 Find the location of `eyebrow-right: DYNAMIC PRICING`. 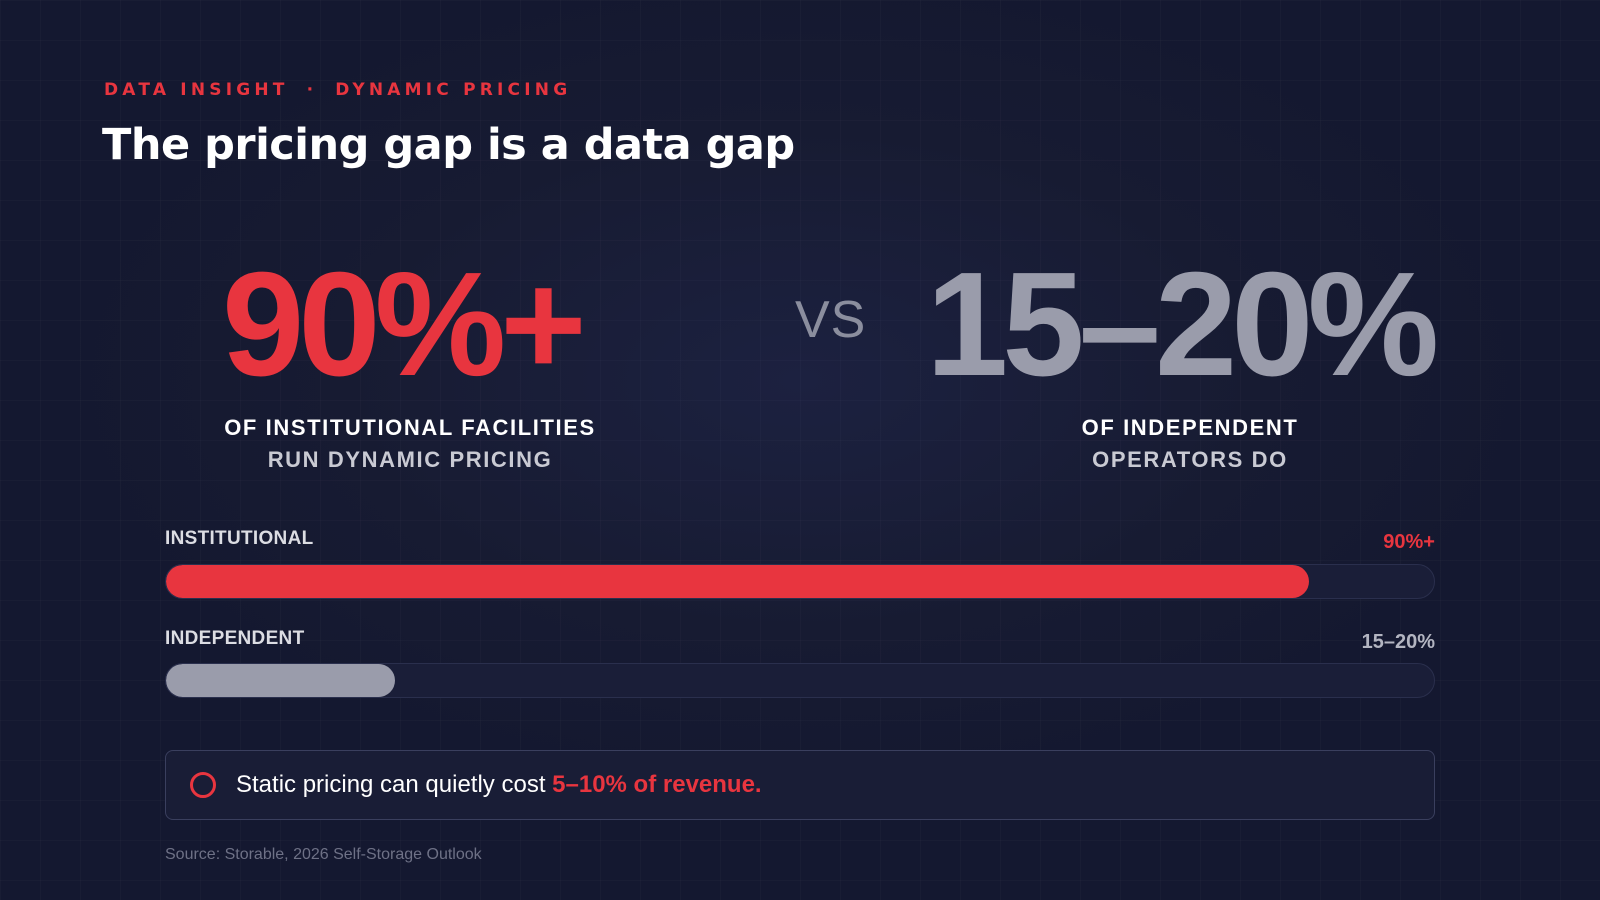

eyebrow-right: DYNAMIC PRICING is located at coordinates (453, 90).